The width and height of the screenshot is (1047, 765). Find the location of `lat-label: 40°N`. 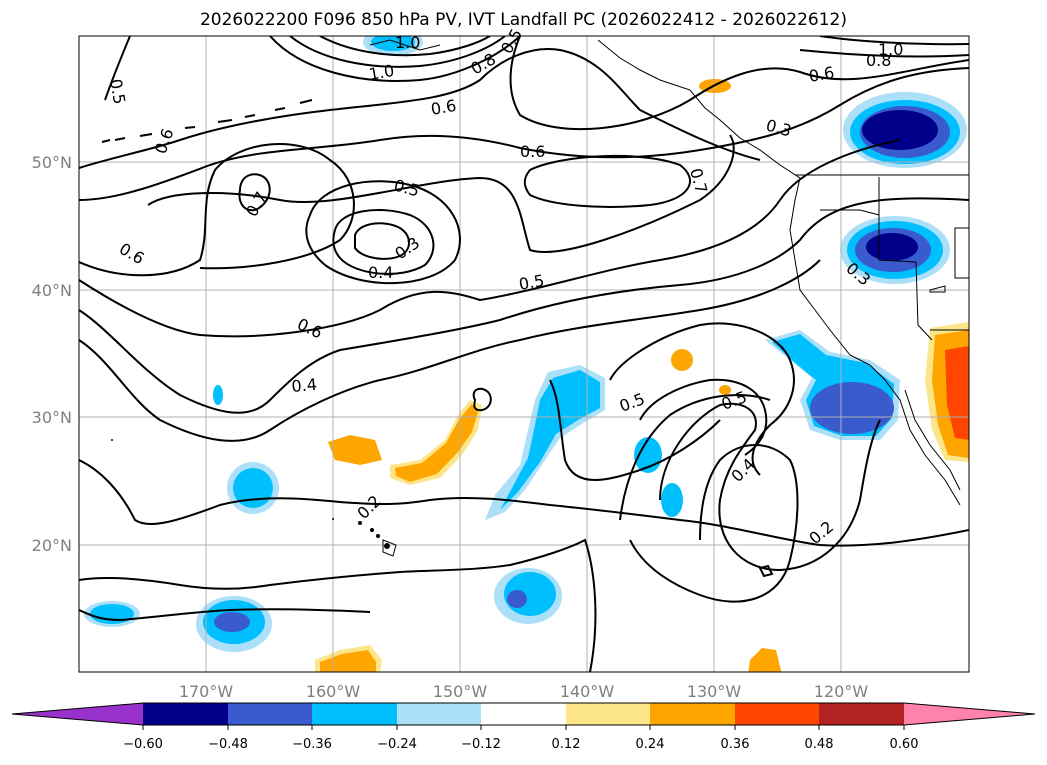

lat-label: 40°N is located at coordinates (52, 290).